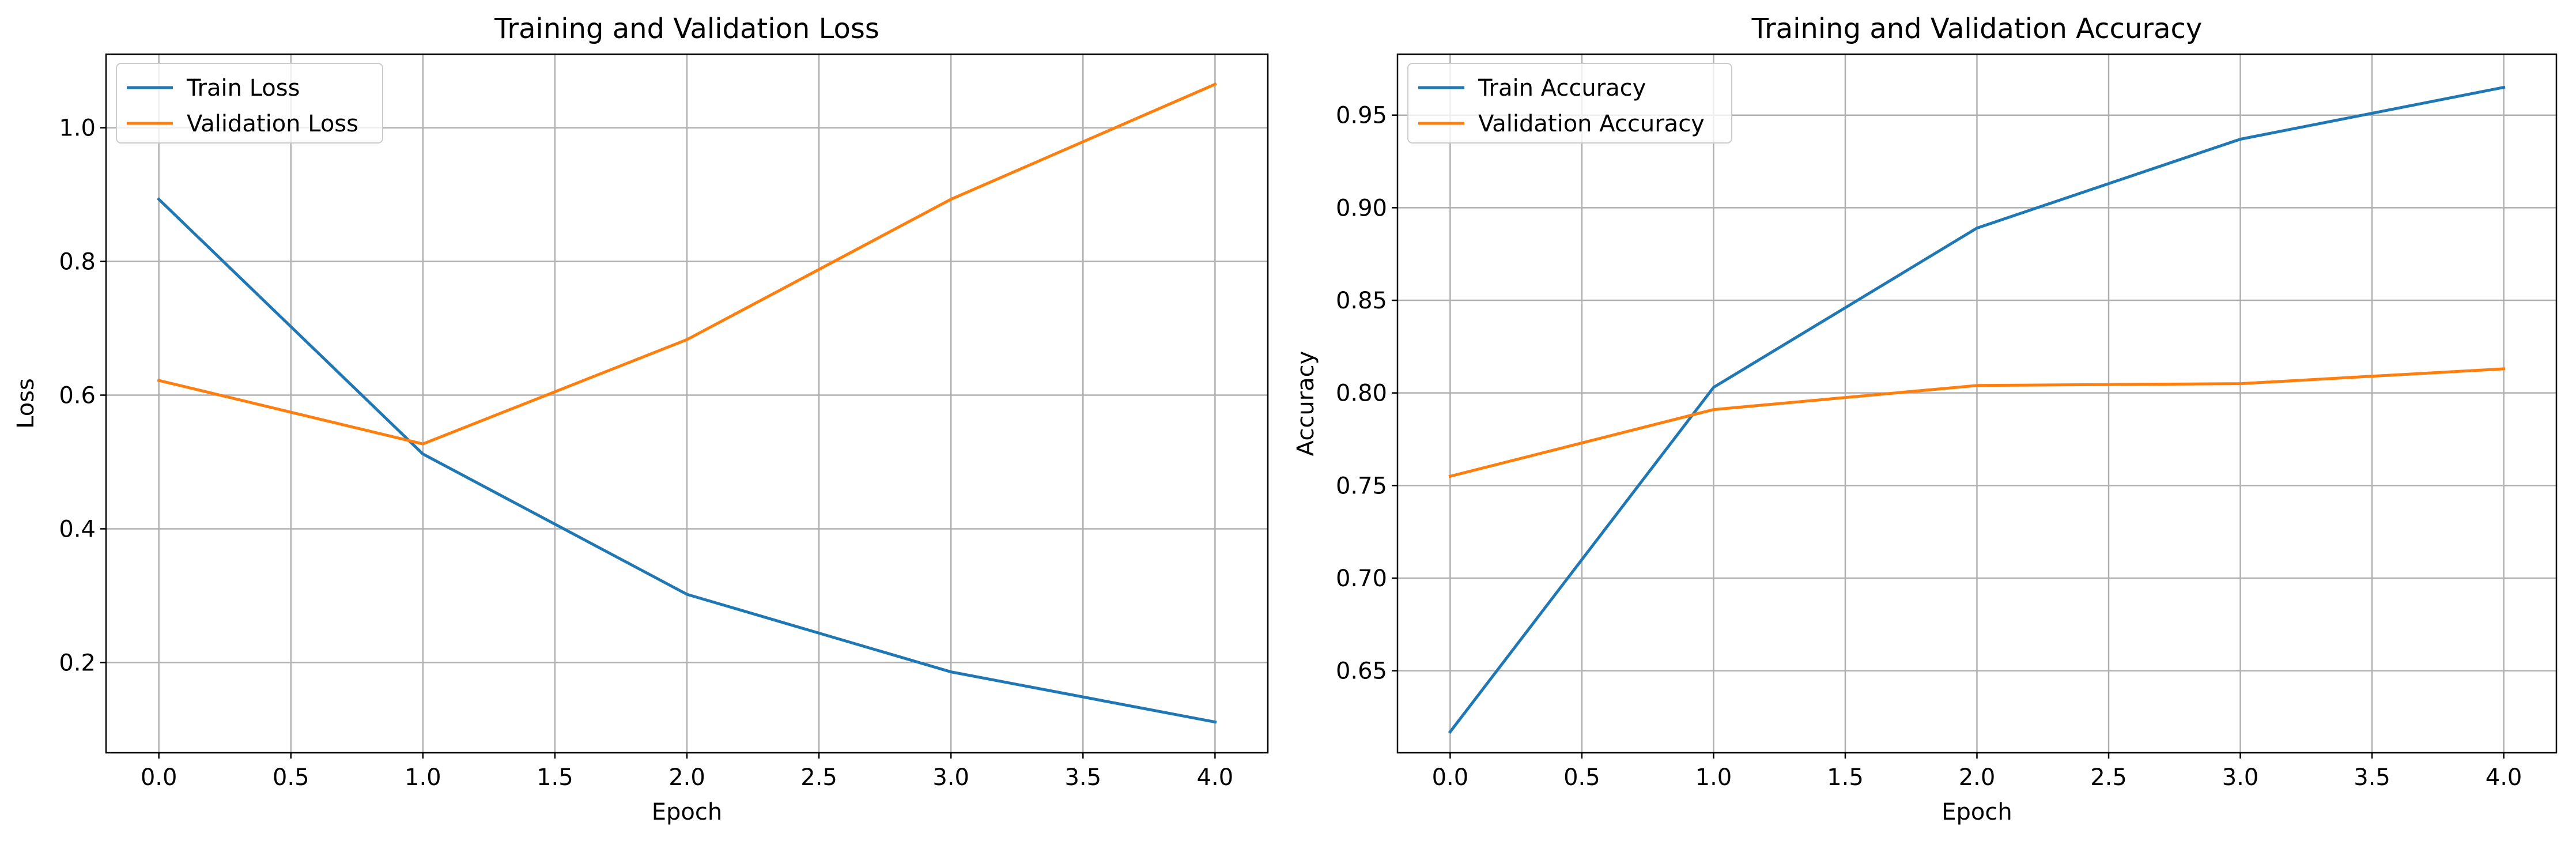 This screenshot has height=845, width=2576. What do you see at coordinates (1361, 672) in the screenshot?
I see `y-tick-label: 0.65` at bounding box center [1361, 672].